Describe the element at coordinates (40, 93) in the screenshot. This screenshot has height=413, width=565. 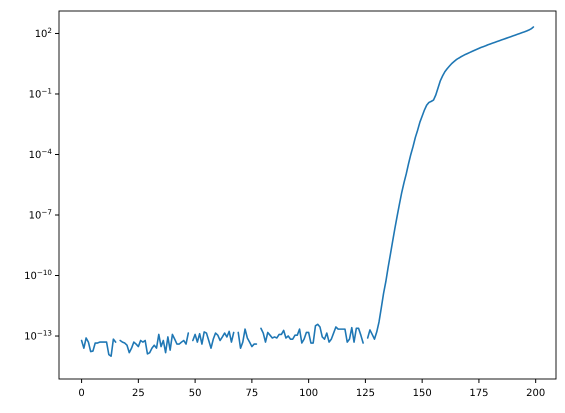
I see `y-tick-label: 10$^{−1}$` at that location.